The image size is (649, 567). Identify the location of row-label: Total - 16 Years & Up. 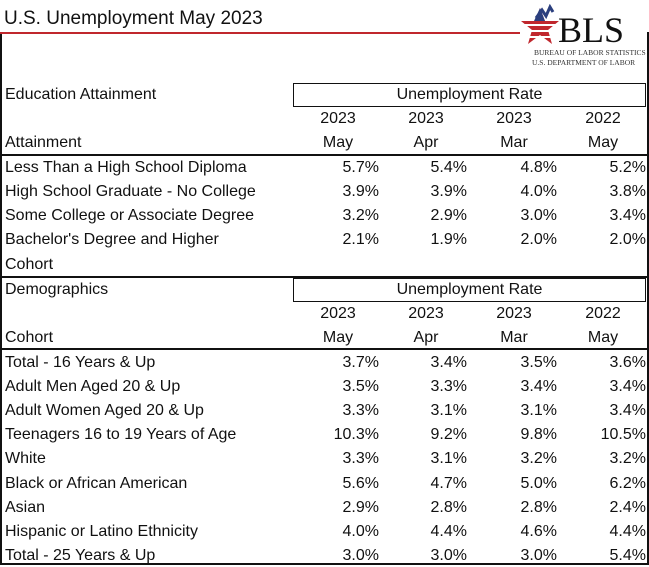
(80, 362).